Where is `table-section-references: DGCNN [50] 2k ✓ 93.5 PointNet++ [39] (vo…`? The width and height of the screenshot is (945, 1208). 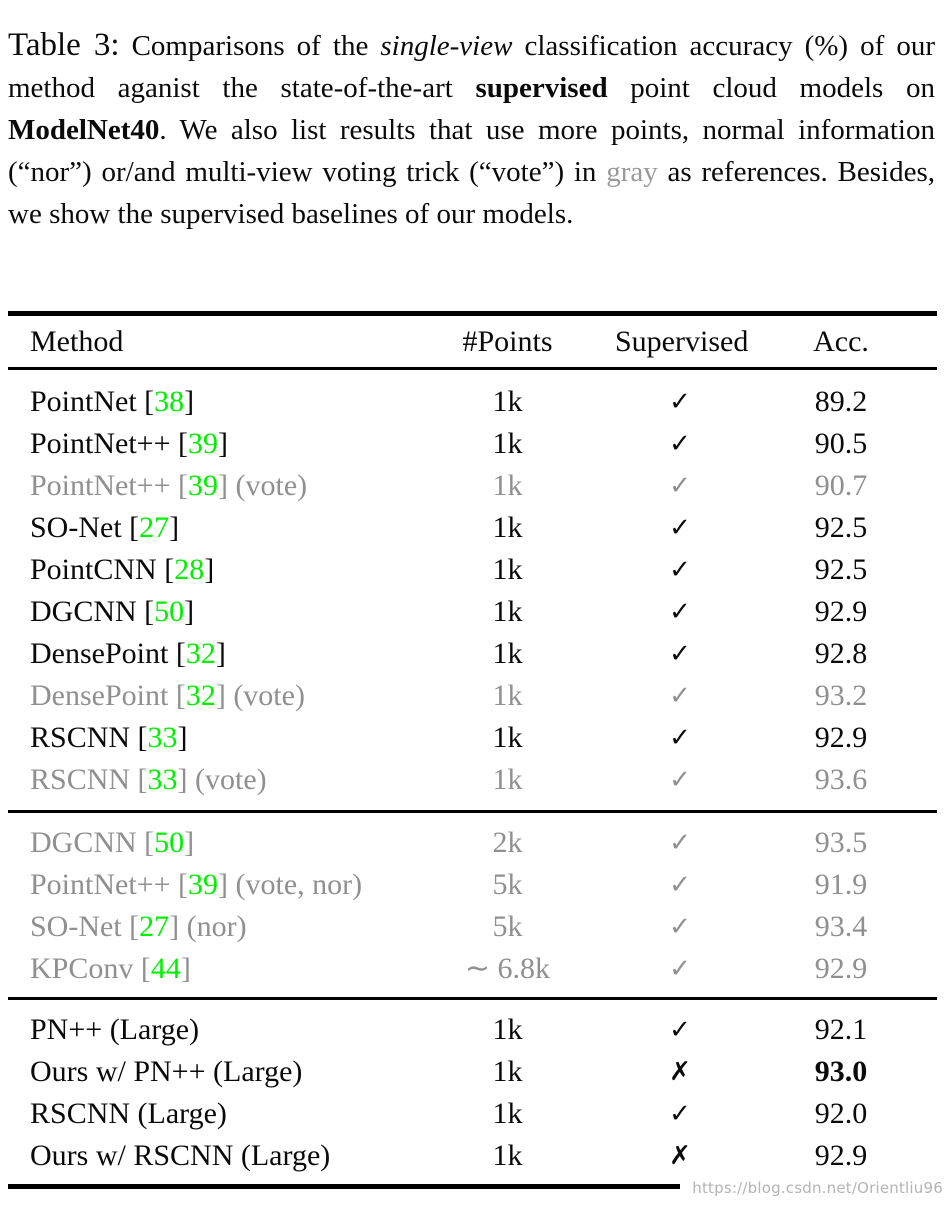
table-section-references: DGCNN [50] 2k ✓ 93.5 PointNet++ [39] (vo… is located at coordinates (472, 905).